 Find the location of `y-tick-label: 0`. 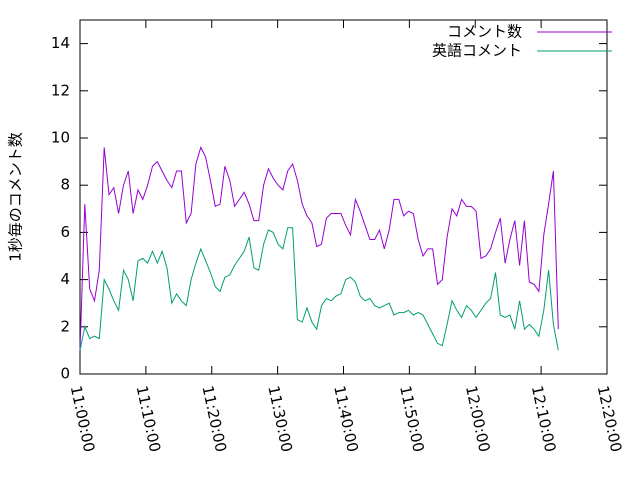

y-tick-label: 0 is located at coordinates (65, 374).